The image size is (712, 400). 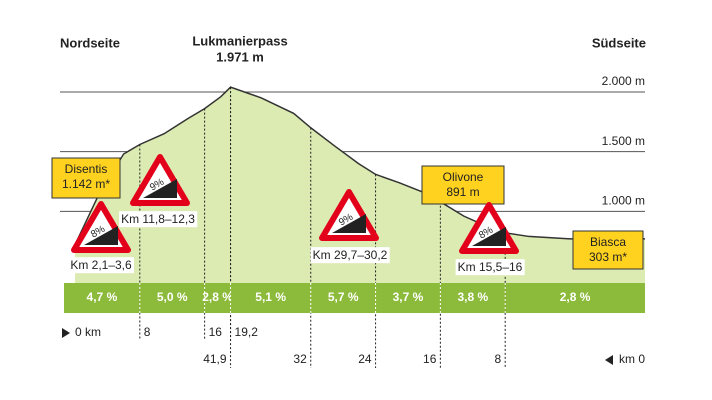 What do you see at coordinates (608, 242) in the screenshot?
I see `place-name: Biasca` at bounding box center [608, 242].